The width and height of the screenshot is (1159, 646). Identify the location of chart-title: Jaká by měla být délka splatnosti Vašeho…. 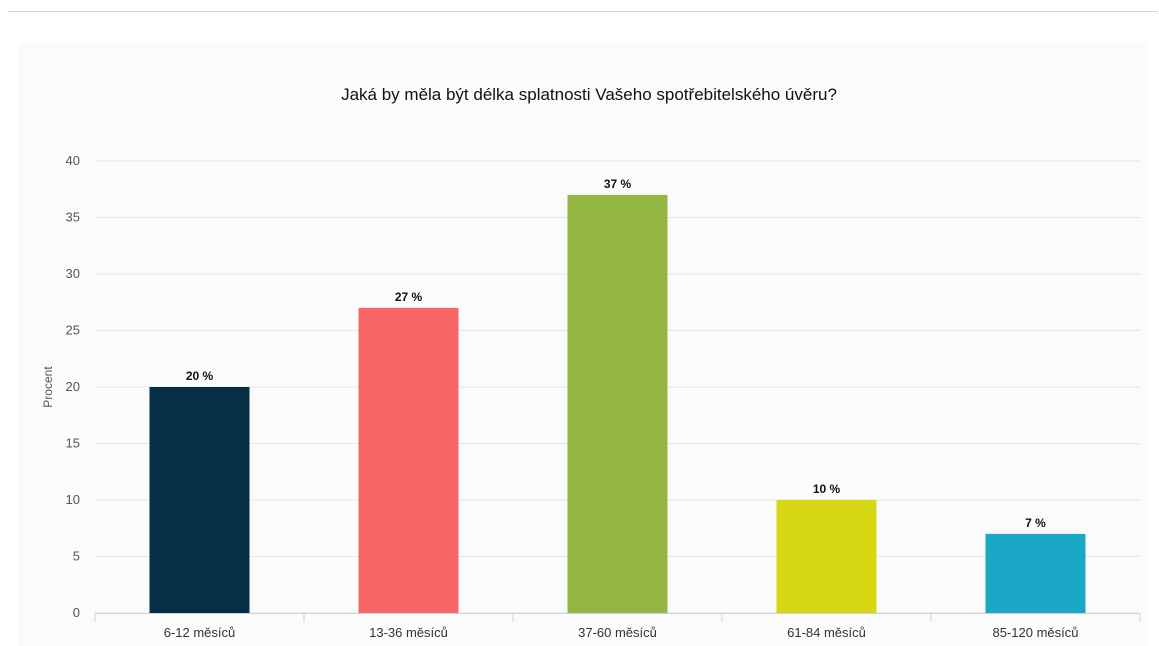
(589, 94).